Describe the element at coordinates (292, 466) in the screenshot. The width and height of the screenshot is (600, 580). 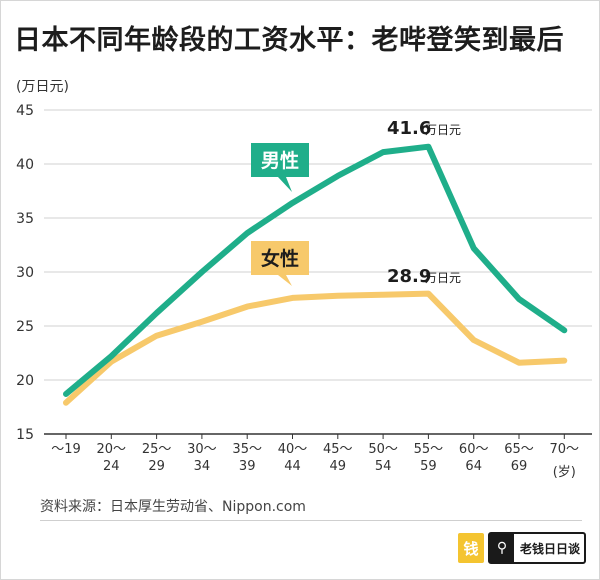
I see `x-tick-label: 44` at that location.